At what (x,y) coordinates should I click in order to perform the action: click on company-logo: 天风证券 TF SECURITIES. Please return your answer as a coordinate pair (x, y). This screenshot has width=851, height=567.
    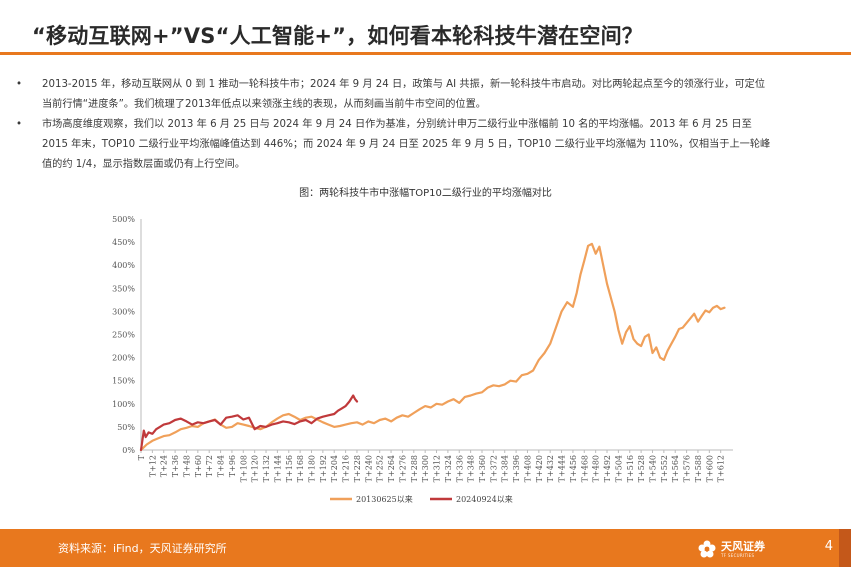
    Looking at the image, I should click on (731, 549).